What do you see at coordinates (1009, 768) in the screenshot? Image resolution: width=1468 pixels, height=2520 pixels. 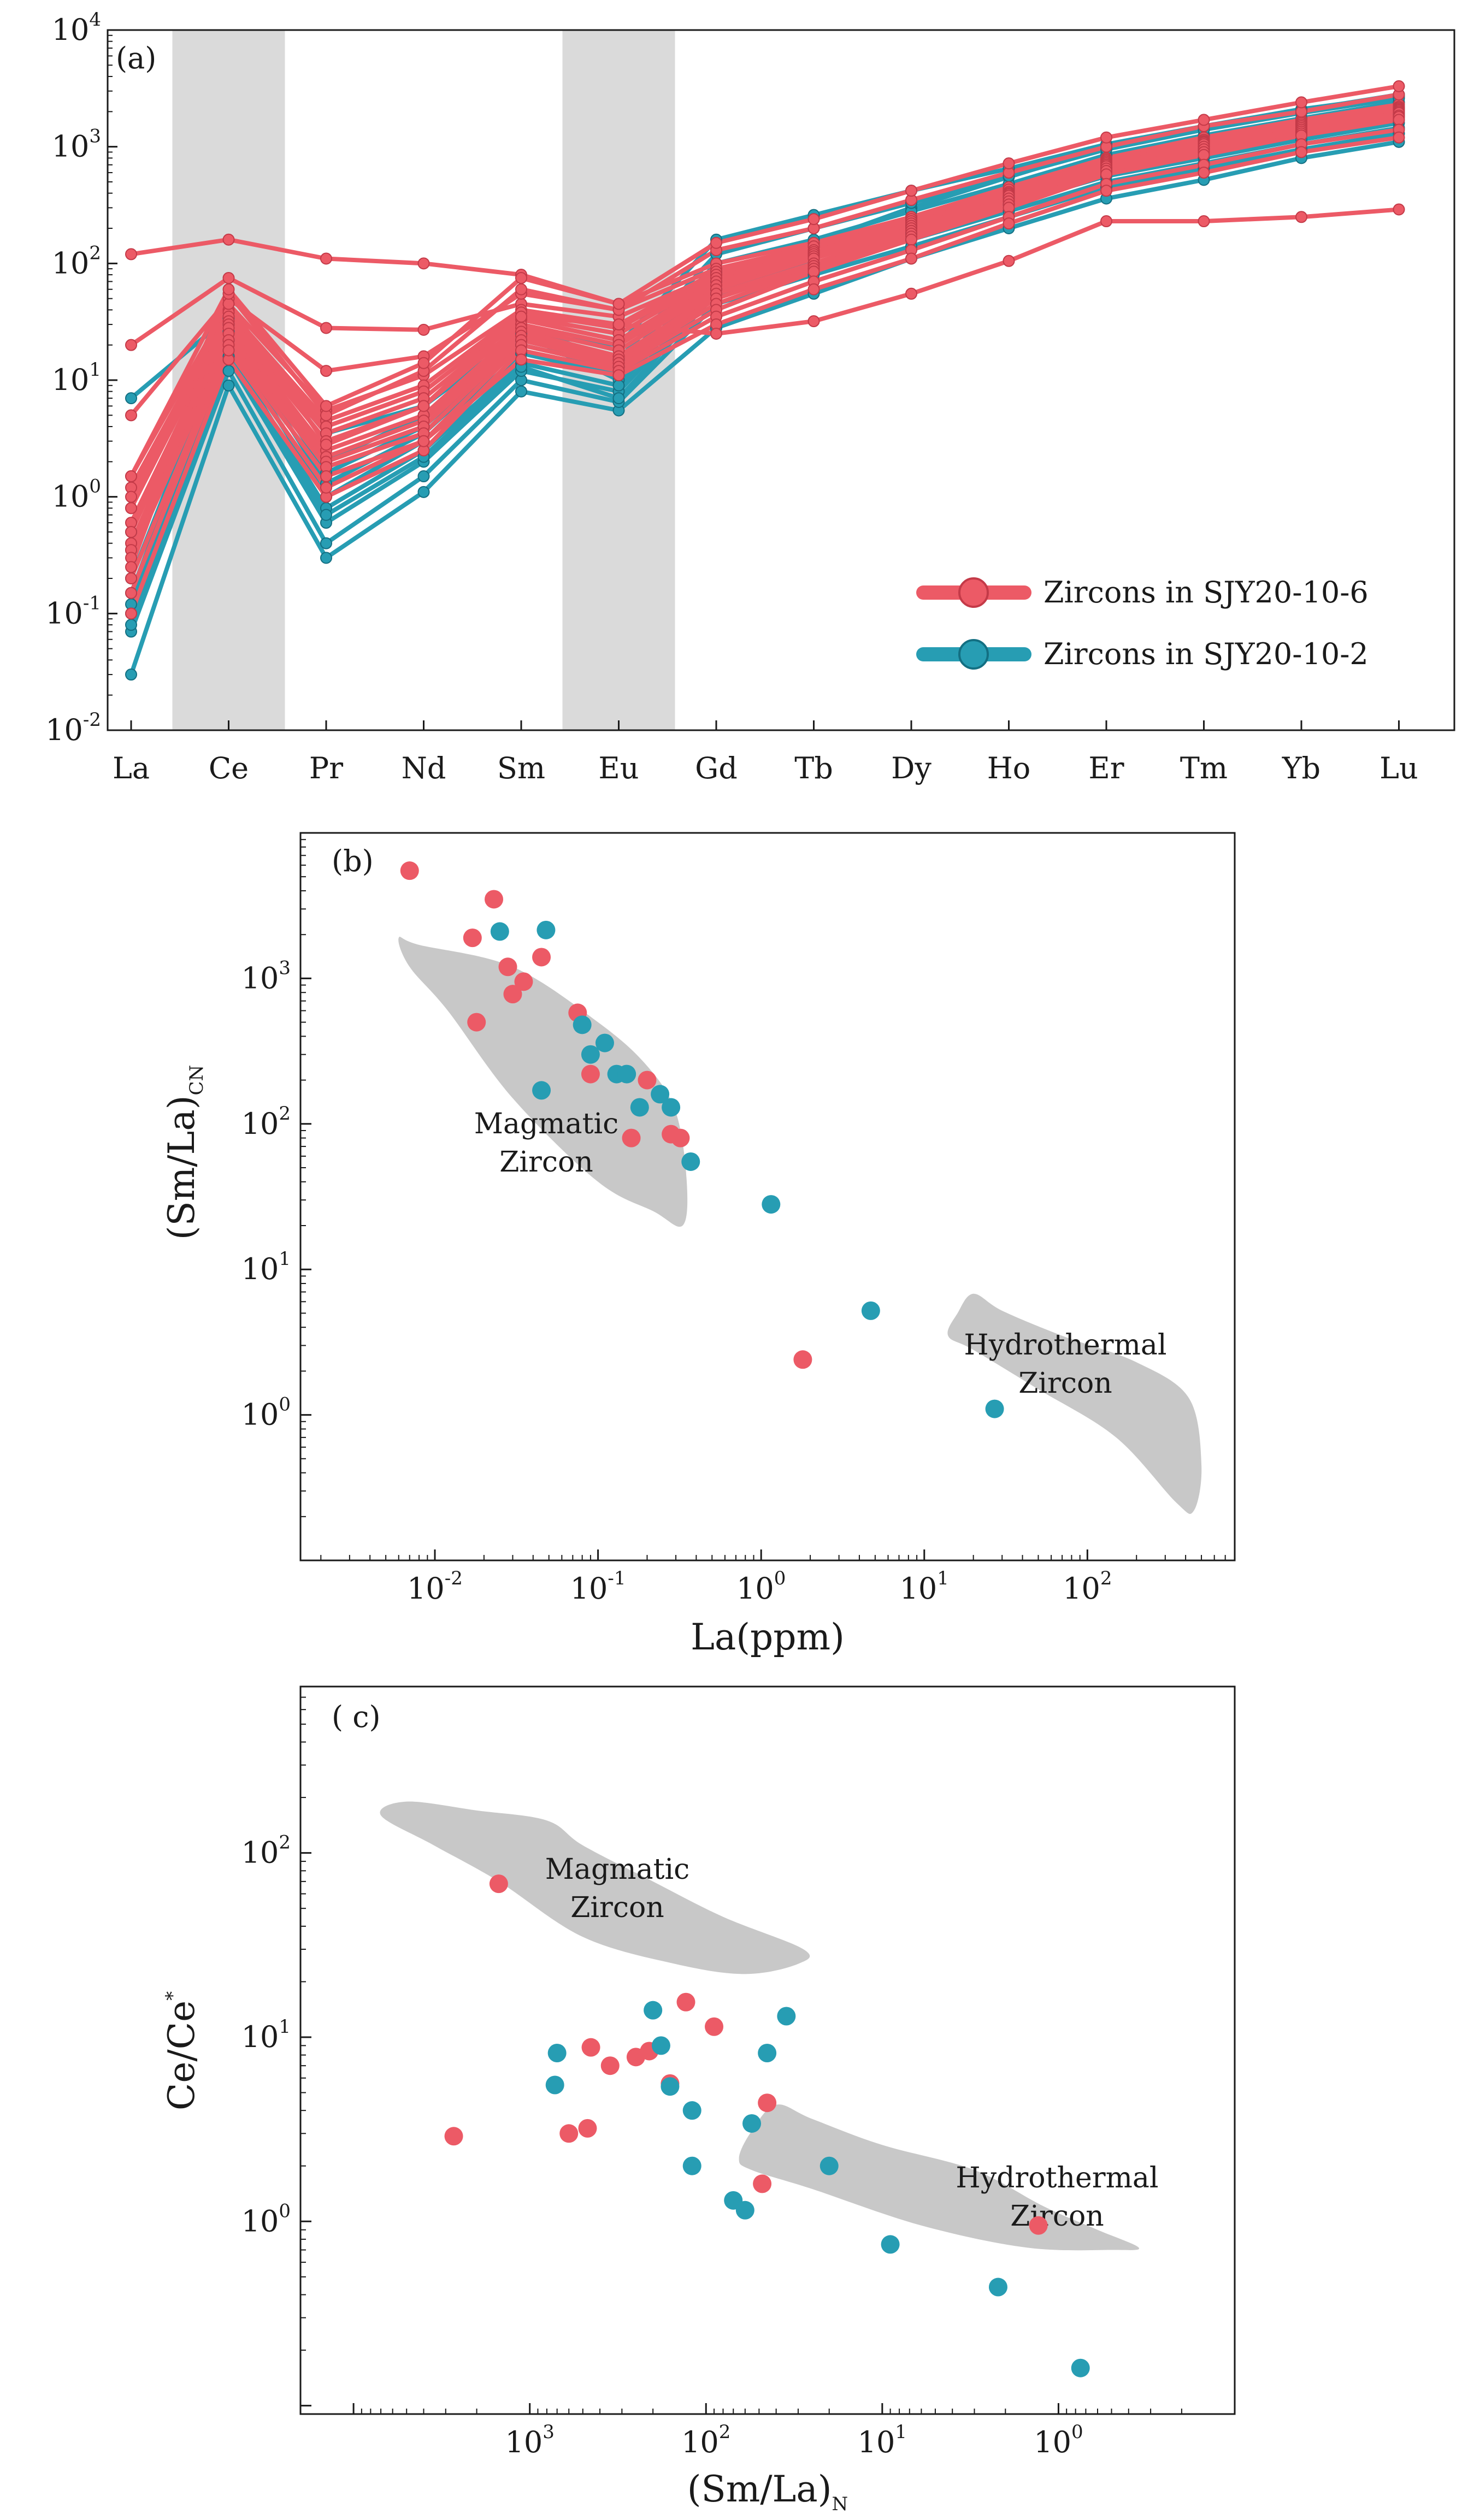 I see `a-x-tick-label: Ho` at bounding box center [1009, 768].